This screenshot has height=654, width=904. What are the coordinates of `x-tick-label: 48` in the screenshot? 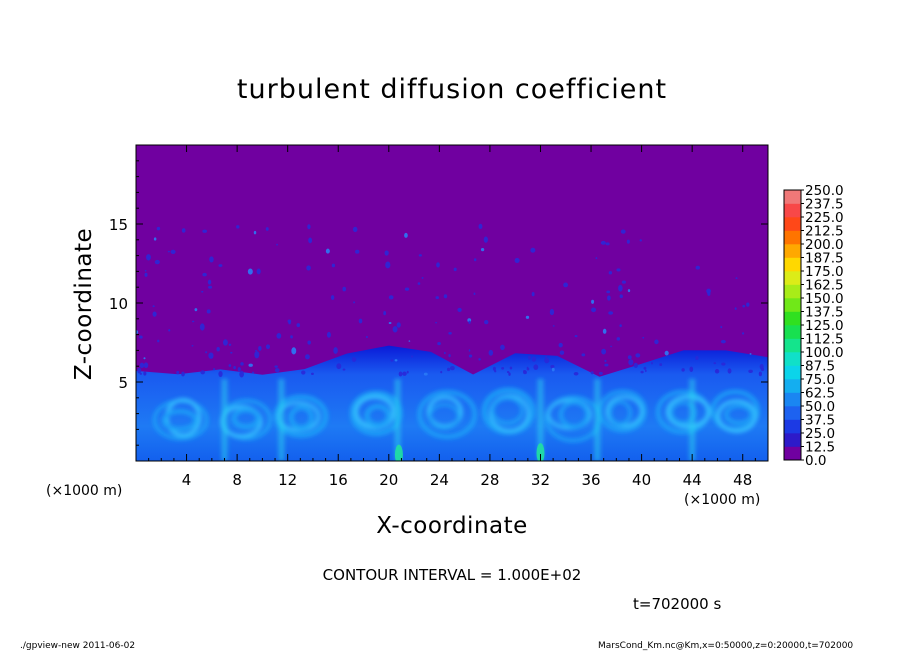 It's located at (742, 480).